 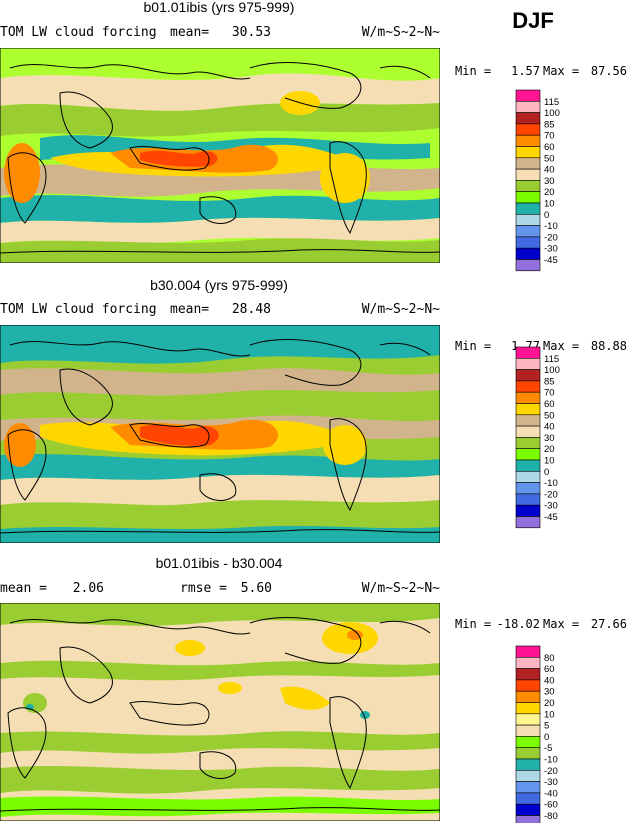 I want to click on panel-1-min-value: 1.57, so click(x=525, y=71).